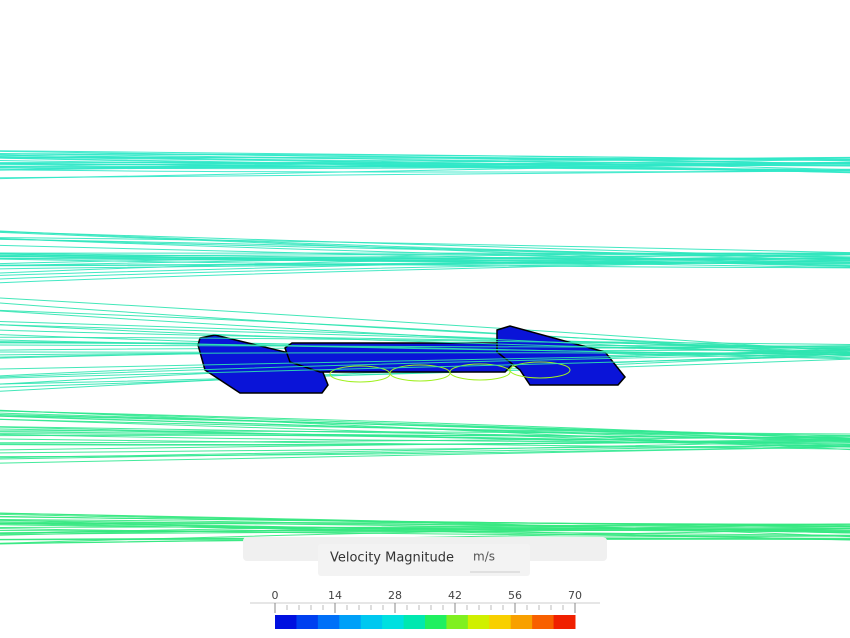  I want to click on tick-label: 0, so click(275, 595).